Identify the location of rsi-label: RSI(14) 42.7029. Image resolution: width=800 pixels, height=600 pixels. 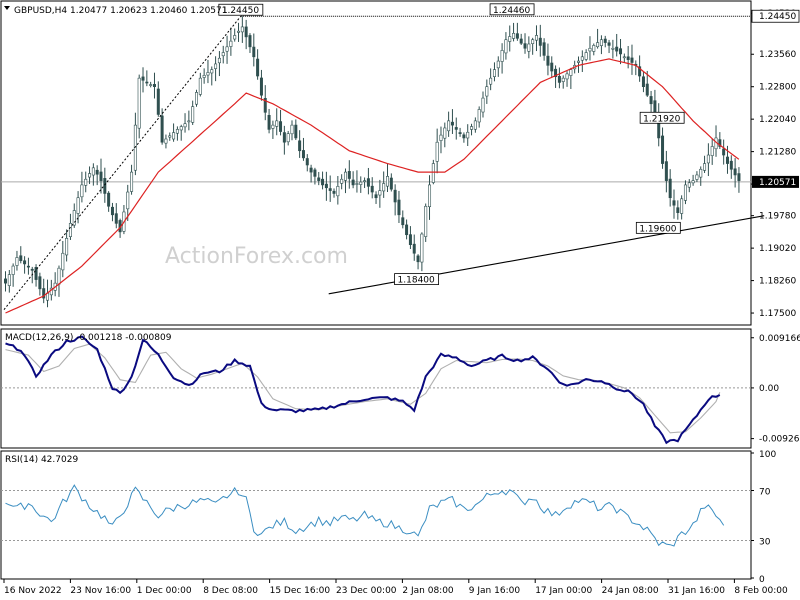
(41, 460).